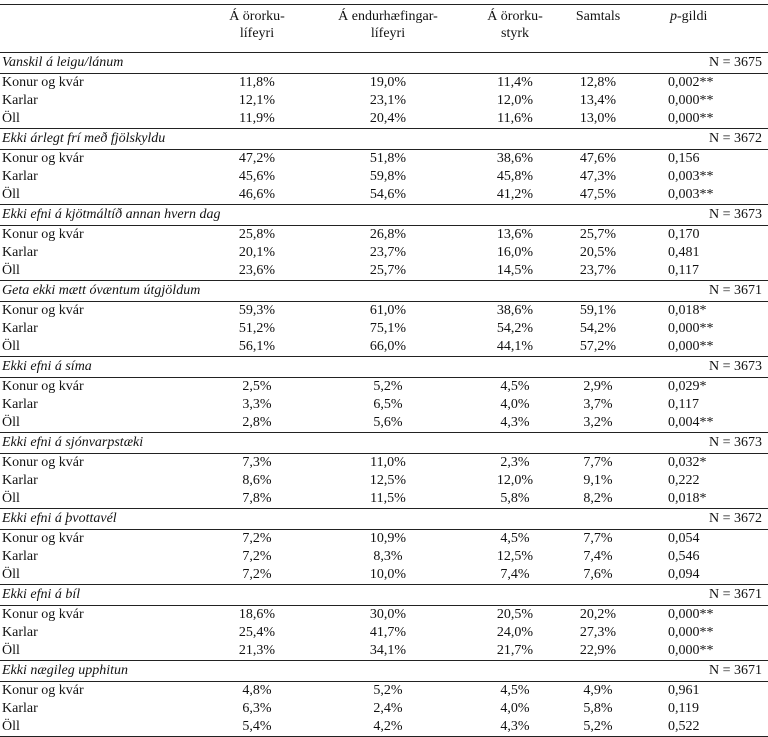 The height and width of the screenshot is (737, 768). I want to click on data-row: Konur og kvár 25,8% 26,8% 13,6% 25,7% 0,170, so click(384, 235).